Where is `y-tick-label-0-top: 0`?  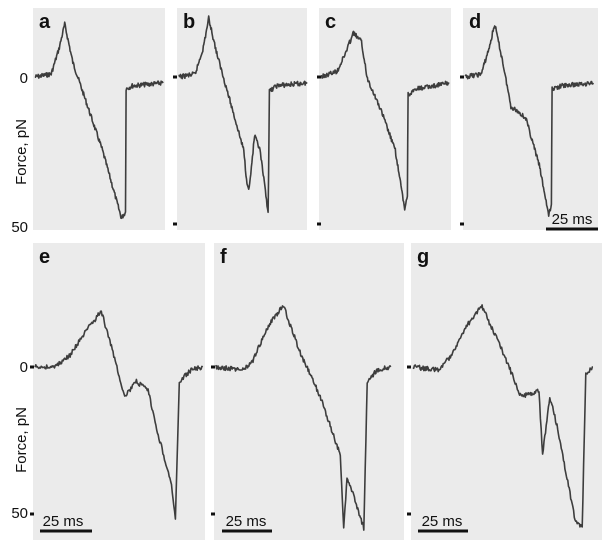 y-tick-label-0-top: 0 is located at coordinates (24, 78).